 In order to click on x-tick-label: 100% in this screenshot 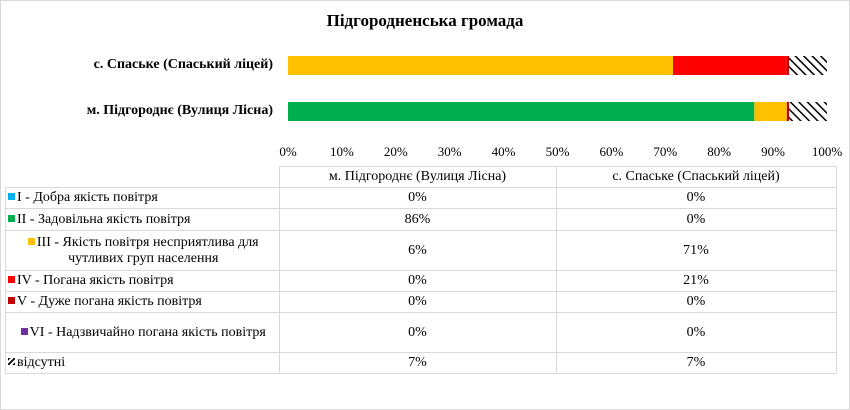, I will do `click(827, 151)`.